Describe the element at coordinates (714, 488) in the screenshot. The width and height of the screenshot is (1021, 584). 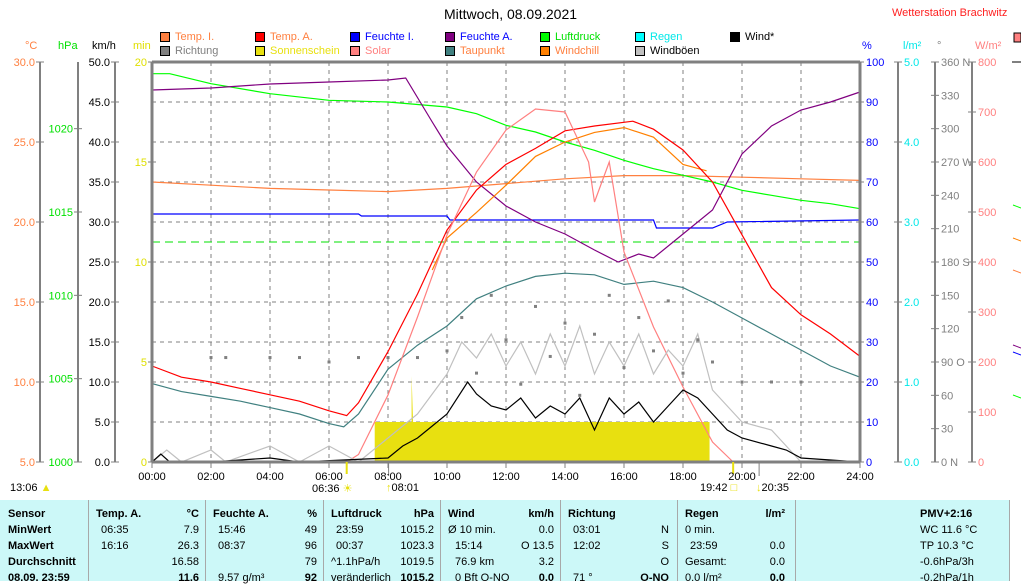
I see `sunset-label: 19:42` at that location.